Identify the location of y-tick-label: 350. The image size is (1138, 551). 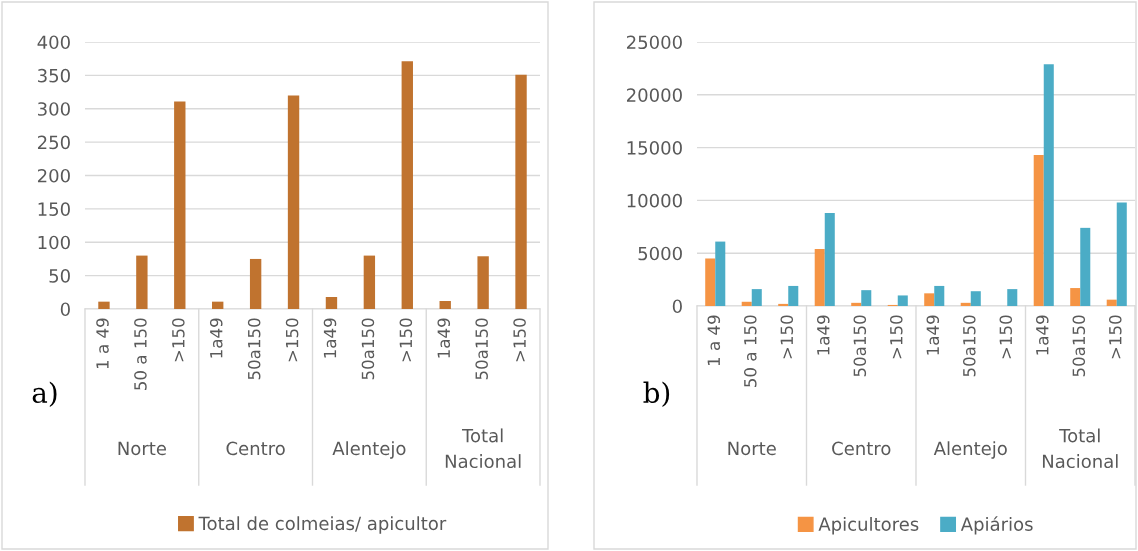
(54, 75).